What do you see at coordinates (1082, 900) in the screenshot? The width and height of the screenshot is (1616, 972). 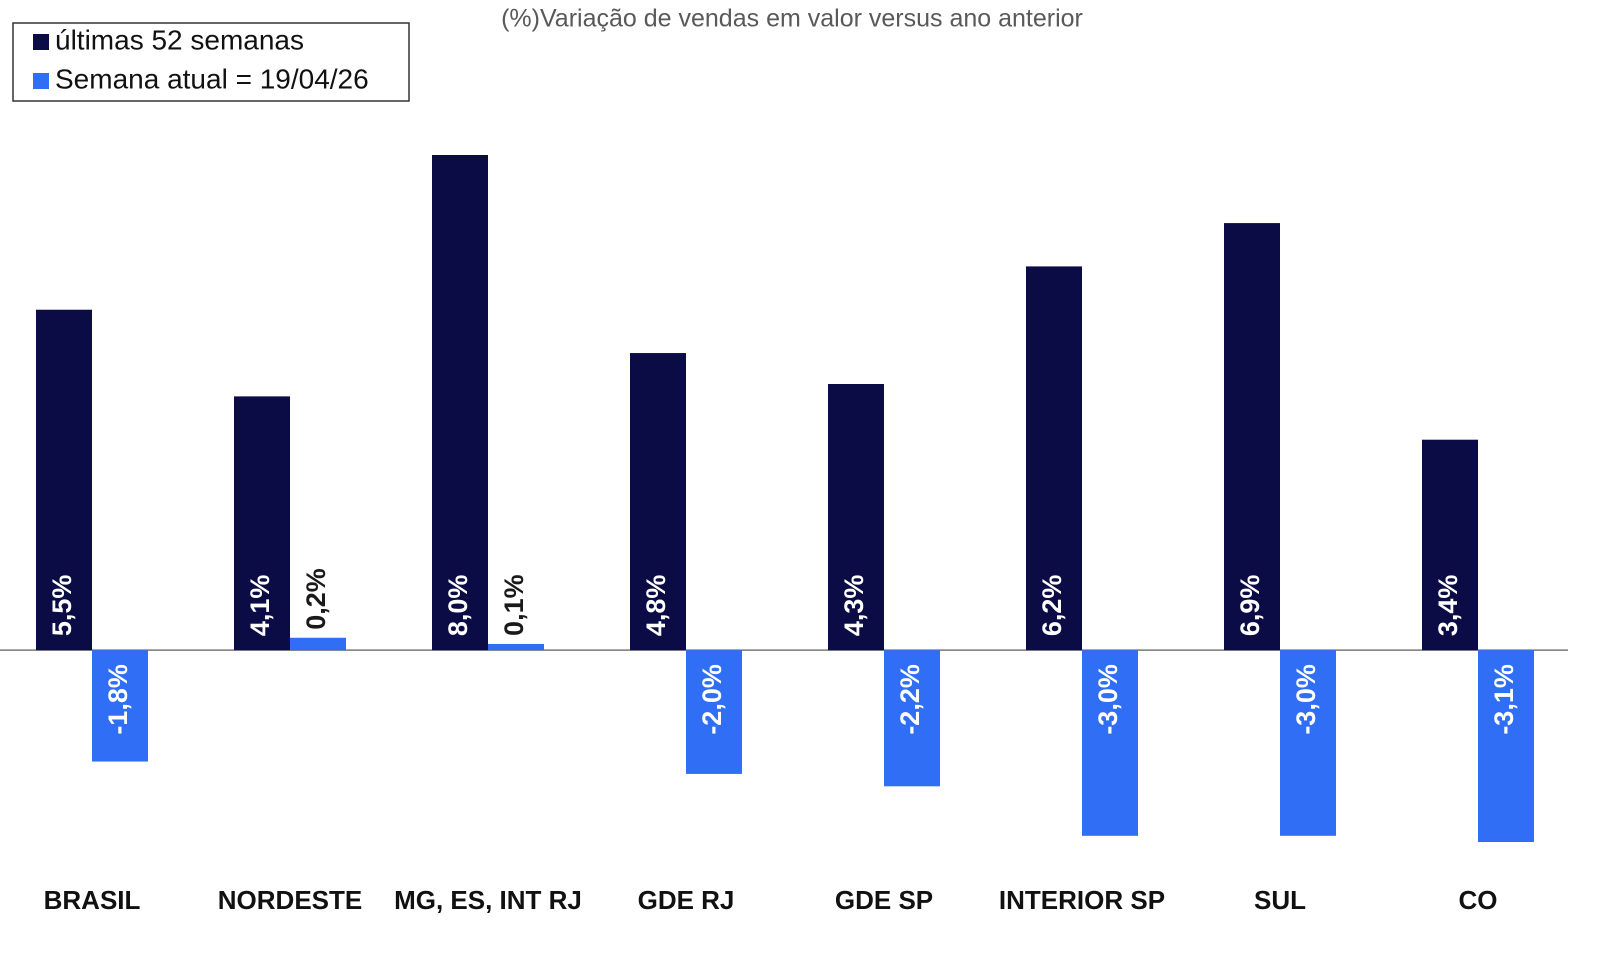 I see `x-tick-label: INTERIOR SP` at bounding box center [1082, 900].